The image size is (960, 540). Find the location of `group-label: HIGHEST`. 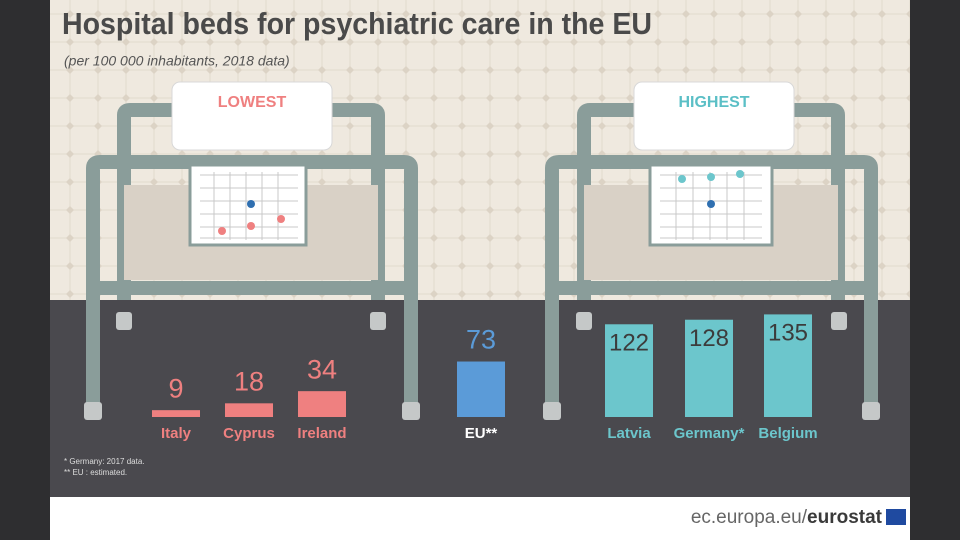

group-label: HIGHEST is located at coordinates (713, 102).